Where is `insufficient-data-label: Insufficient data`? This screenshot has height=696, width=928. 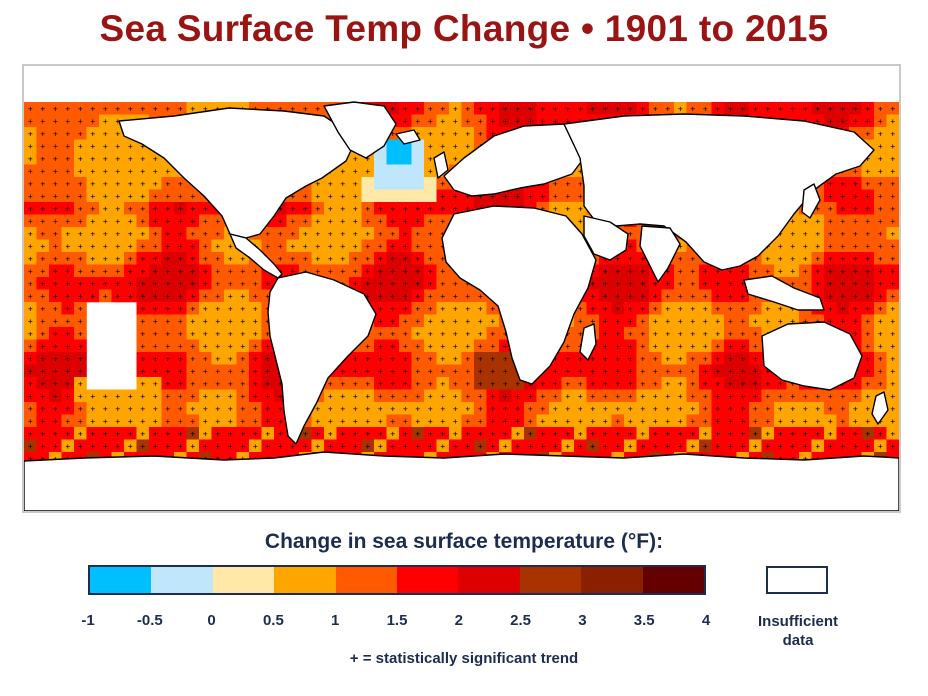 insufficient-data-label: Insufficient data is located at coordinates (798, 631).